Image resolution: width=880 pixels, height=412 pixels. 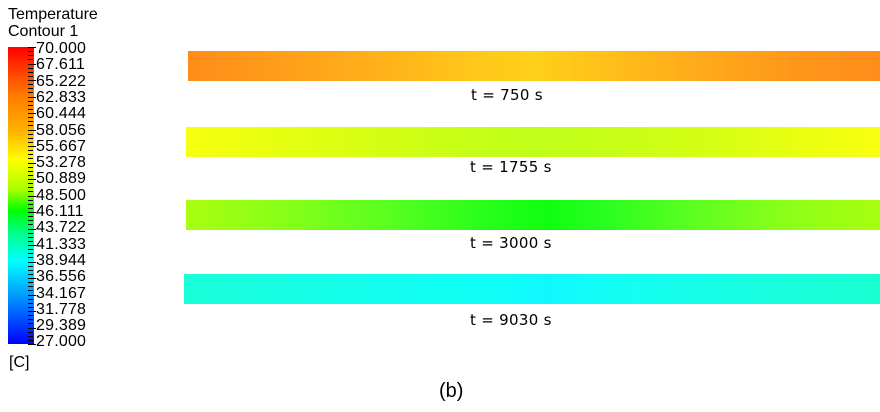 What do you see at coordinates (507, 95) in the screenshot?
I see `time-label-750: t = 750 s` at bounding box center [507, 95].